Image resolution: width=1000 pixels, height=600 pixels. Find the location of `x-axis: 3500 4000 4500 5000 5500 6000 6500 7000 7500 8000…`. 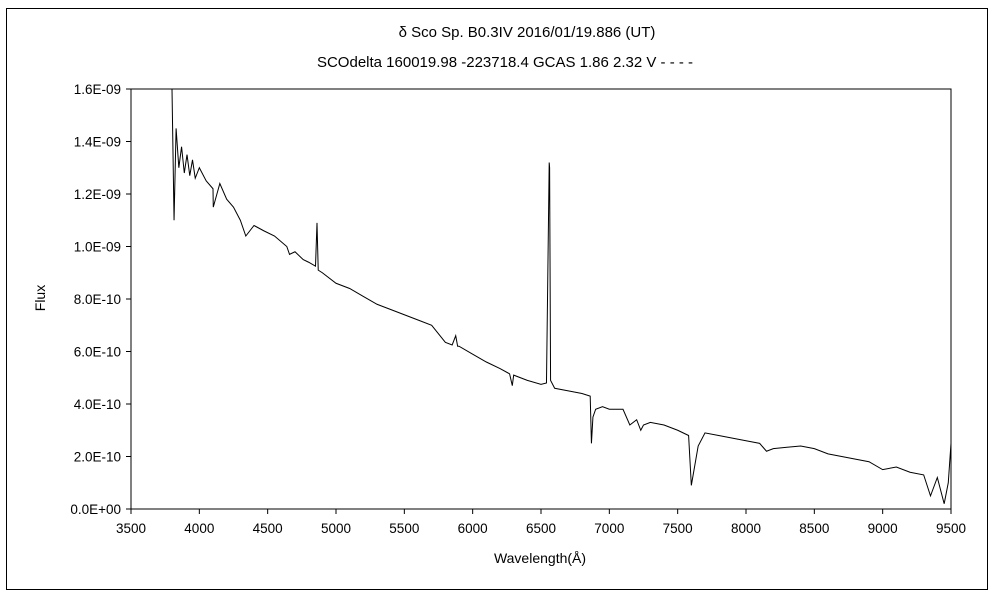

x-axis: 3500 4000 4500 5000 5500 6000 6500 7000 7500 8000… is located at coordinates (541, 522).